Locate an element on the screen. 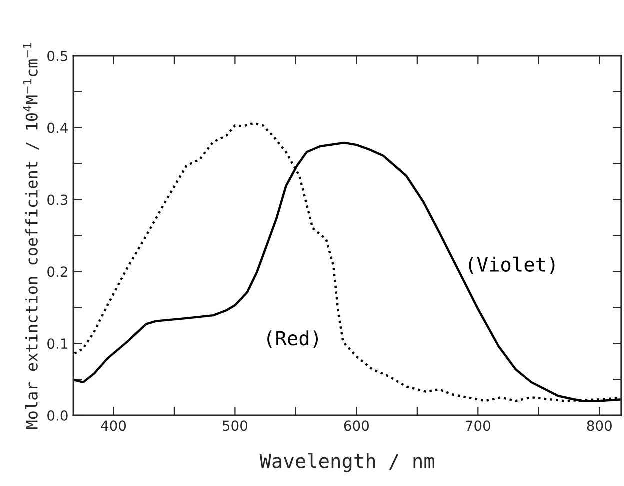  series-label: (Violet) is located at coordinates (512, 265).